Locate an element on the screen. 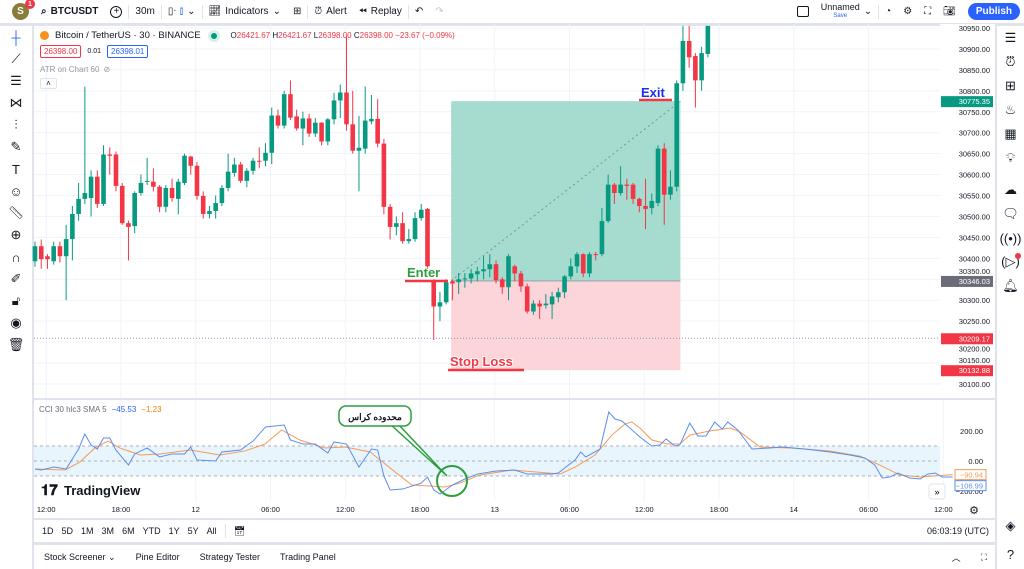 The image size is (1024, 569). prediction-tool: ⫶ is located at coordinates (16, 125).